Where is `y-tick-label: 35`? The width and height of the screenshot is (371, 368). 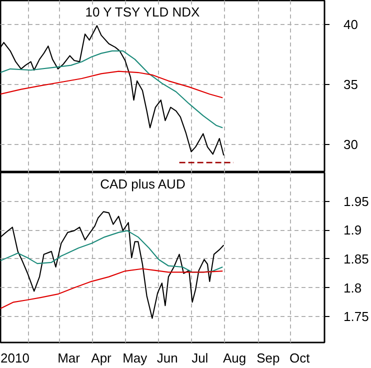 y-tick-label: 35 is located at coordinates (351, 84).